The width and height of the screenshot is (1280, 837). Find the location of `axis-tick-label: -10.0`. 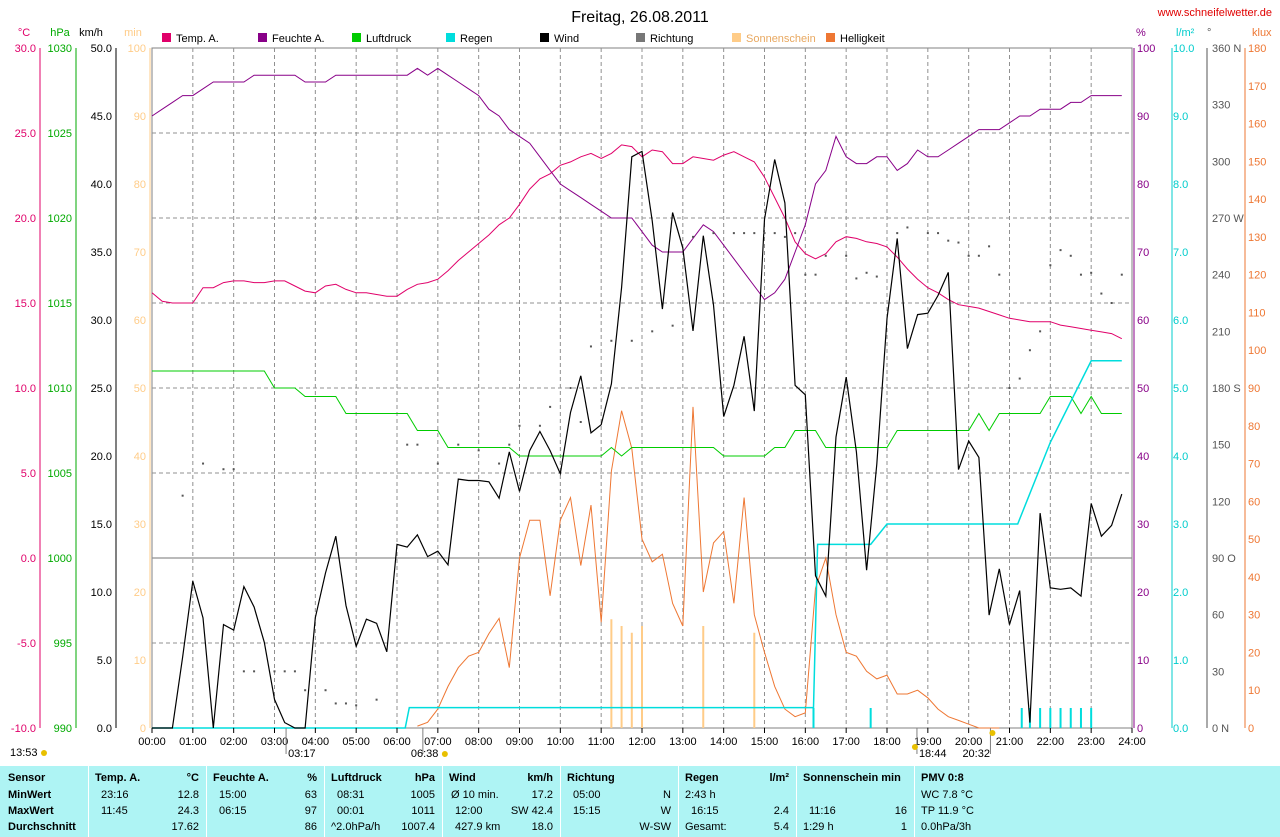

axis-tick-label: -10.0 is located at coordinates (23, 729).